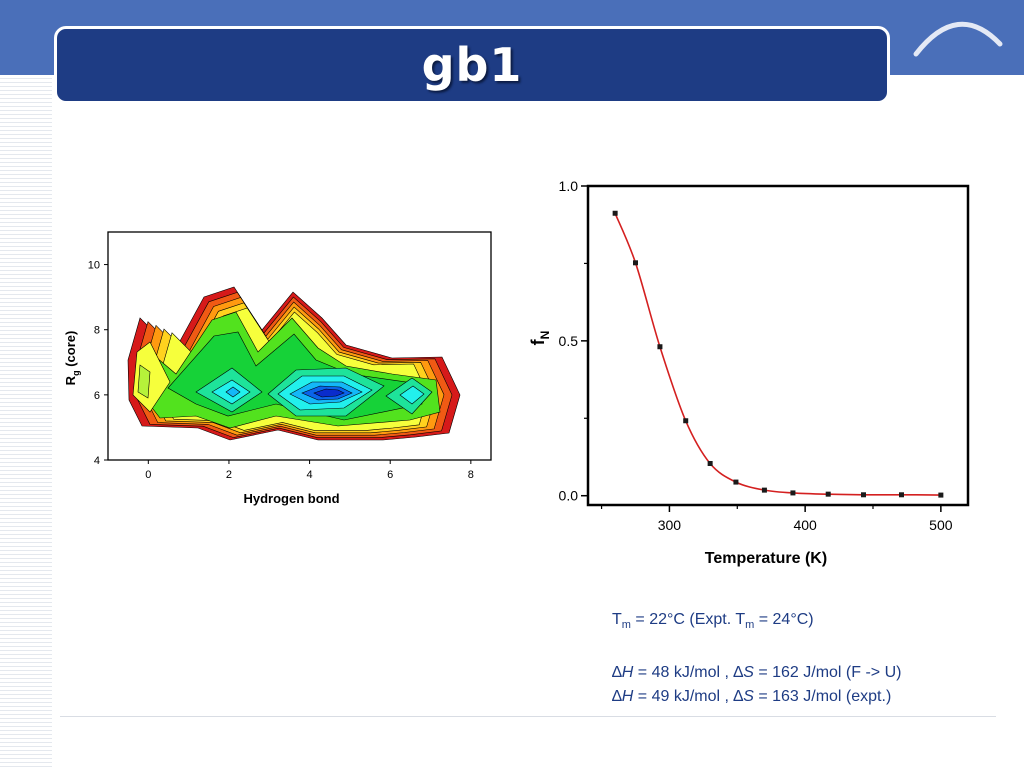 This screenshot has width=1024, height=768. I want to click on fn-x-tick-label: 500, so click(941, 525).